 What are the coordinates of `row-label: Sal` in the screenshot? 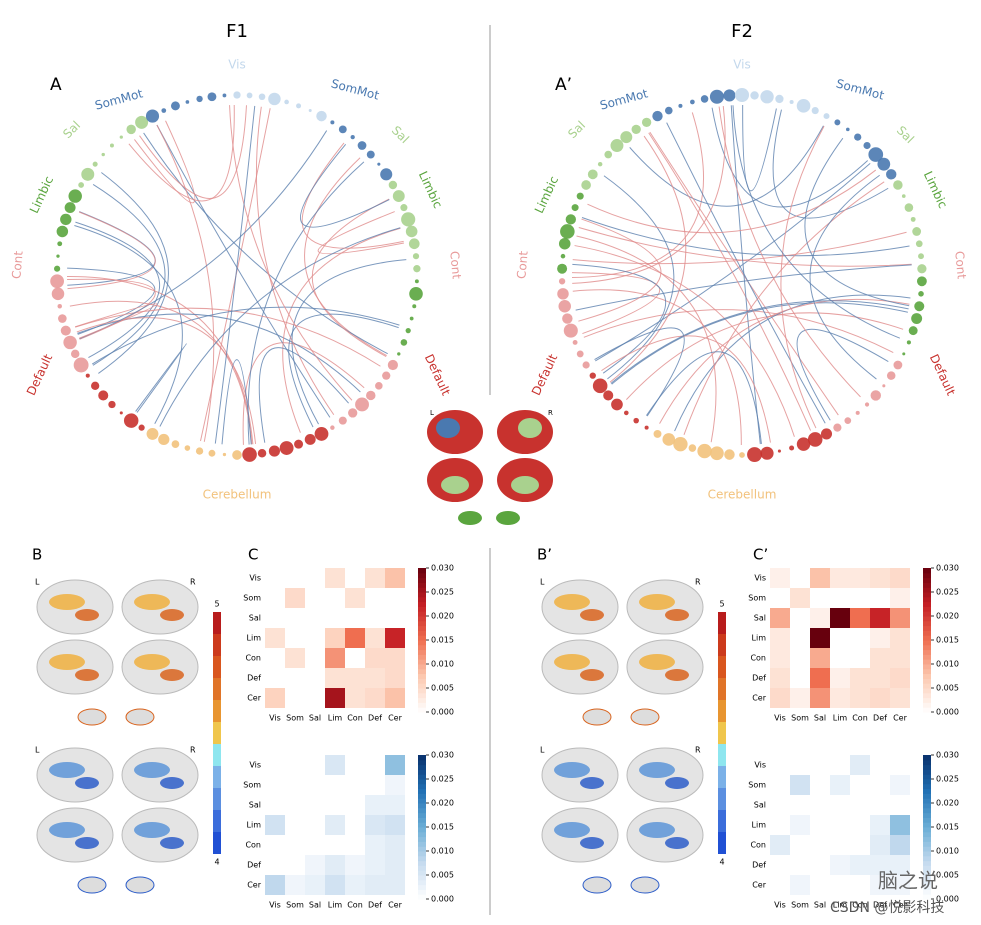 It's located at (255, 805).